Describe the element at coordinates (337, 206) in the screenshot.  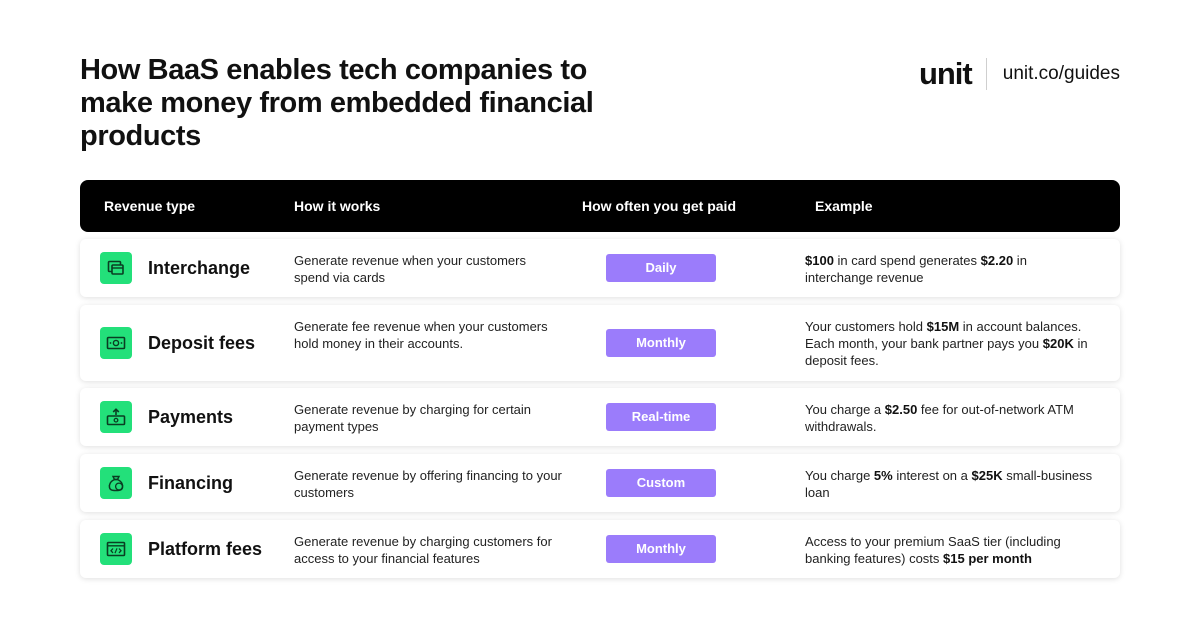
I see `header-how-it-works: How it works` at that location.